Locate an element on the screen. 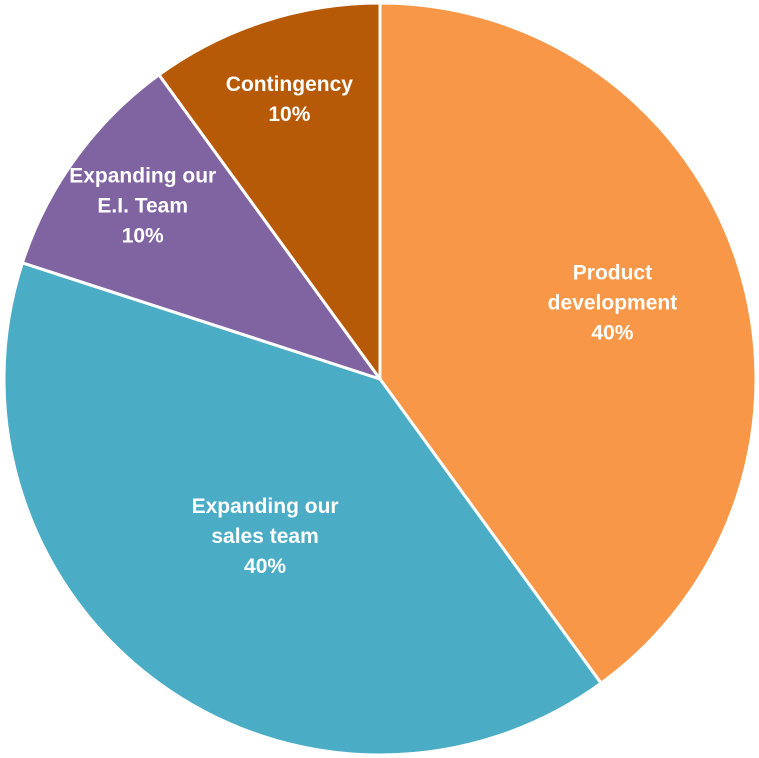 The width and height of the screenshot is (759, 758). slice-label: Product development 40% is located at coordinates (613, 302).